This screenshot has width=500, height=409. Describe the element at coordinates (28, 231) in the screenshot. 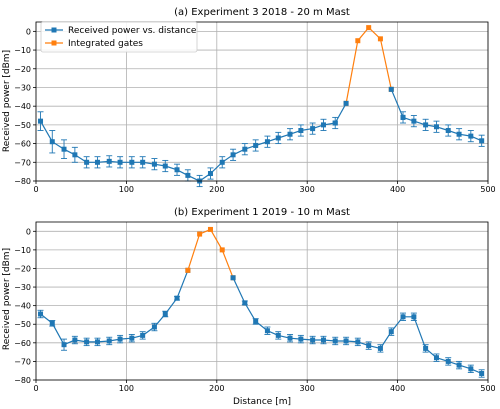

I see `panel-b-ytick-label: 0` at that location.